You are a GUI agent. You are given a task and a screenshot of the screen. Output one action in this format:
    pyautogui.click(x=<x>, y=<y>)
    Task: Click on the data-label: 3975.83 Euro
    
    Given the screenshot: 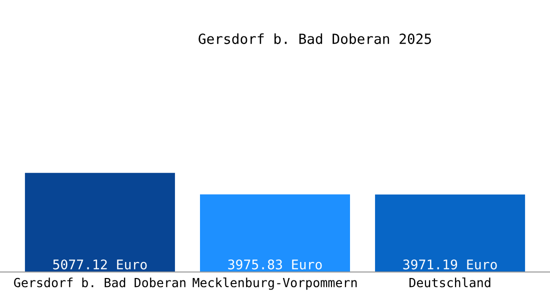 What is the action you would take?
    pyautogui.click(x=275, y=264)
    